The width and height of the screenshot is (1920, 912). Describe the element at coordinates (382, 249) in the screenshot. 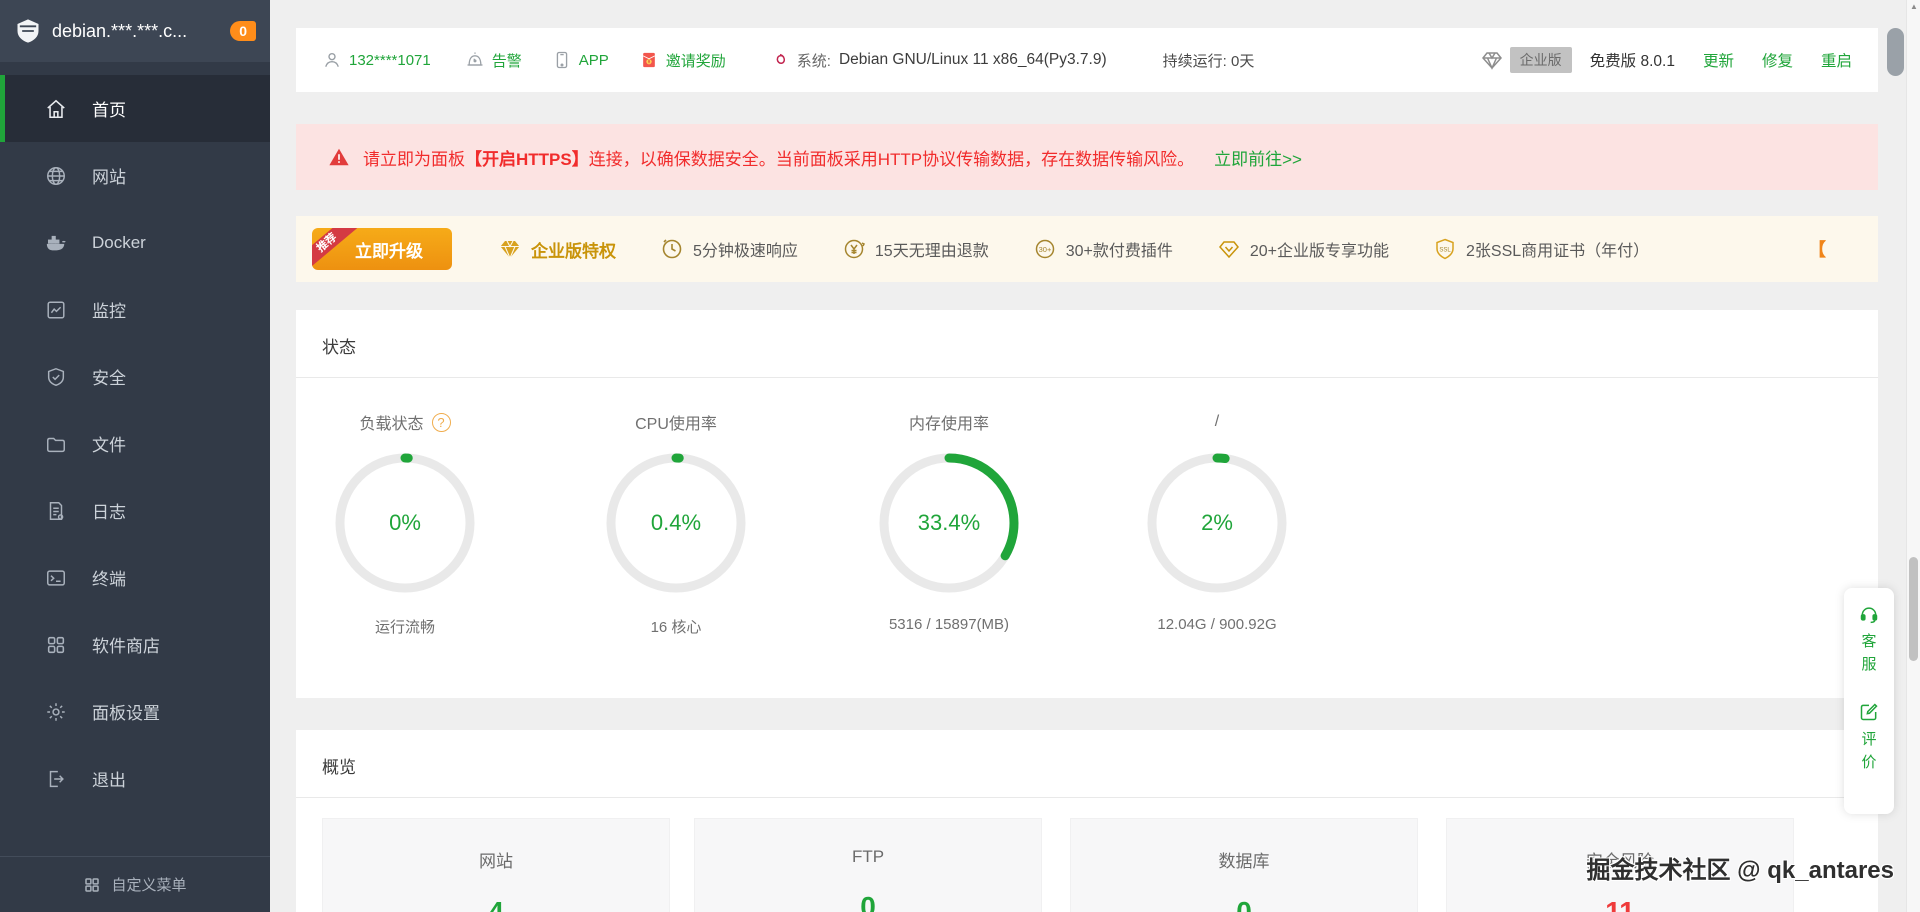

I see `upgrade-now-button: 推荐 立即升级` at that location.